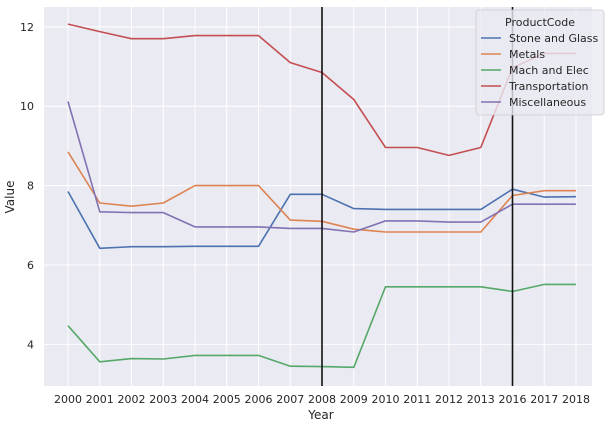  Describe the element at coordinates (195, 399) in the screenshot. I see `x-tick-label: 2004` at that location.